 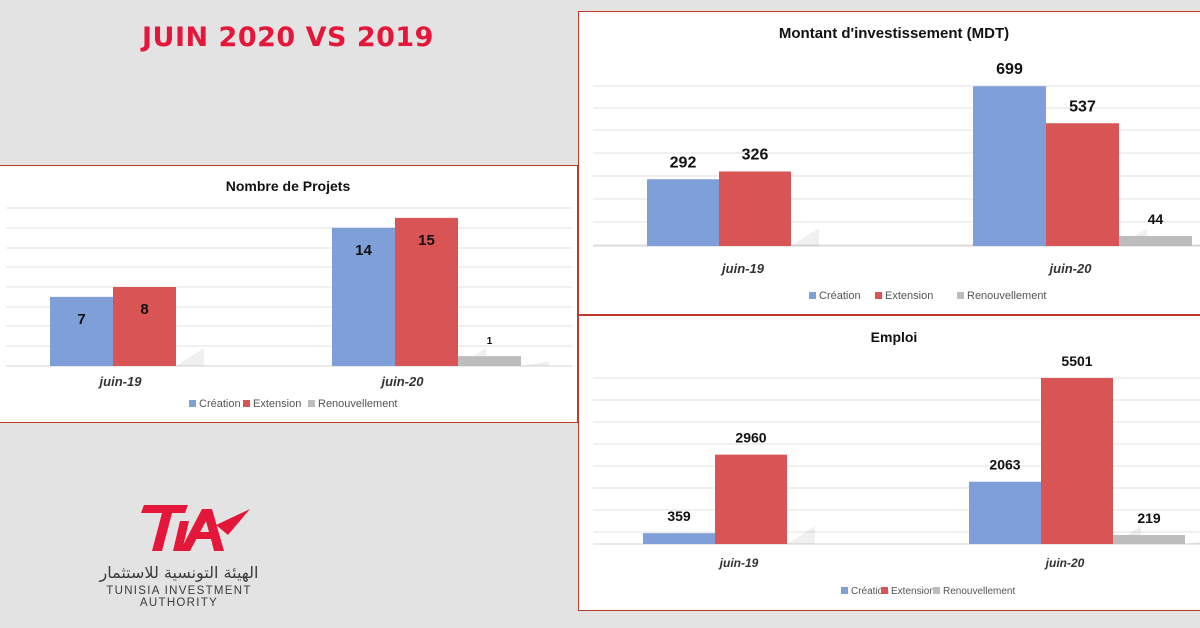 I want to click on data-label: 1, so click(x=490, y=341).